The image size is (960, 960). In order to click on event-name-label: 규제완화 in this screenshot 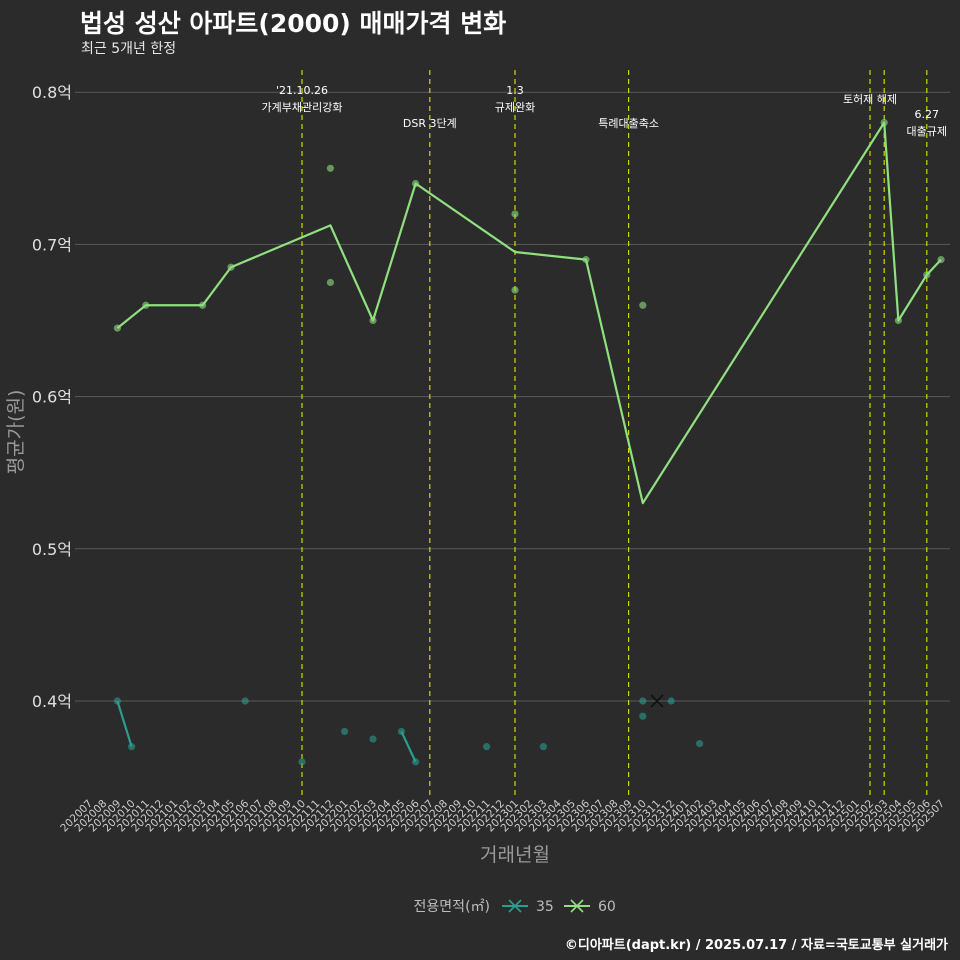, I will do `click(515, 107)`.